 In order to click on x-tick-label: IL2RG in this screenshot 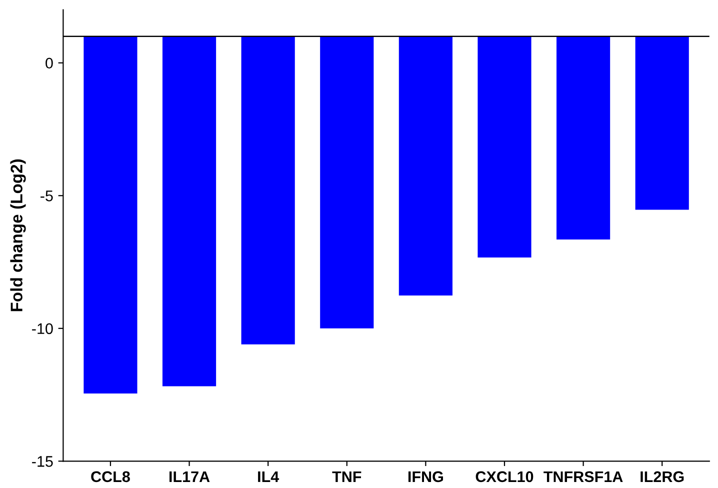, I will do `click(662, 476)`.